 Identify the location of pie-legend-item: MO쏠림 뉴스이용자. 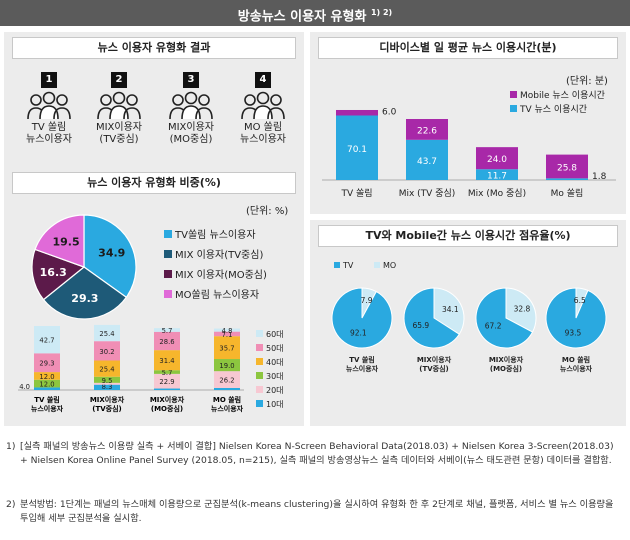
(211, 293).